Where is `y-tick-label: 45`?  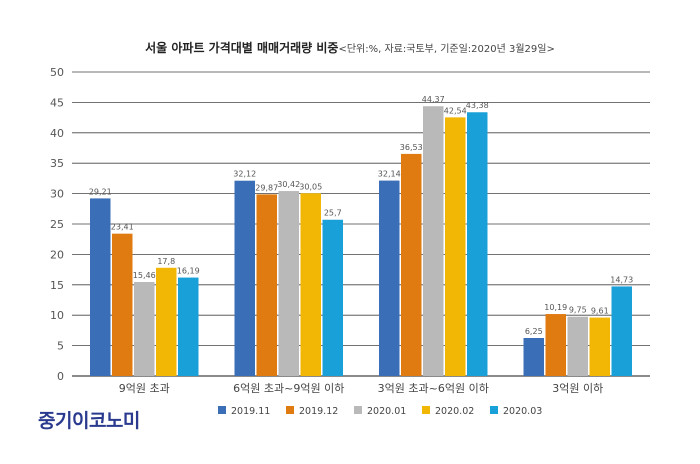
y-tick-label: 45 is located at coordinates (57, 102).